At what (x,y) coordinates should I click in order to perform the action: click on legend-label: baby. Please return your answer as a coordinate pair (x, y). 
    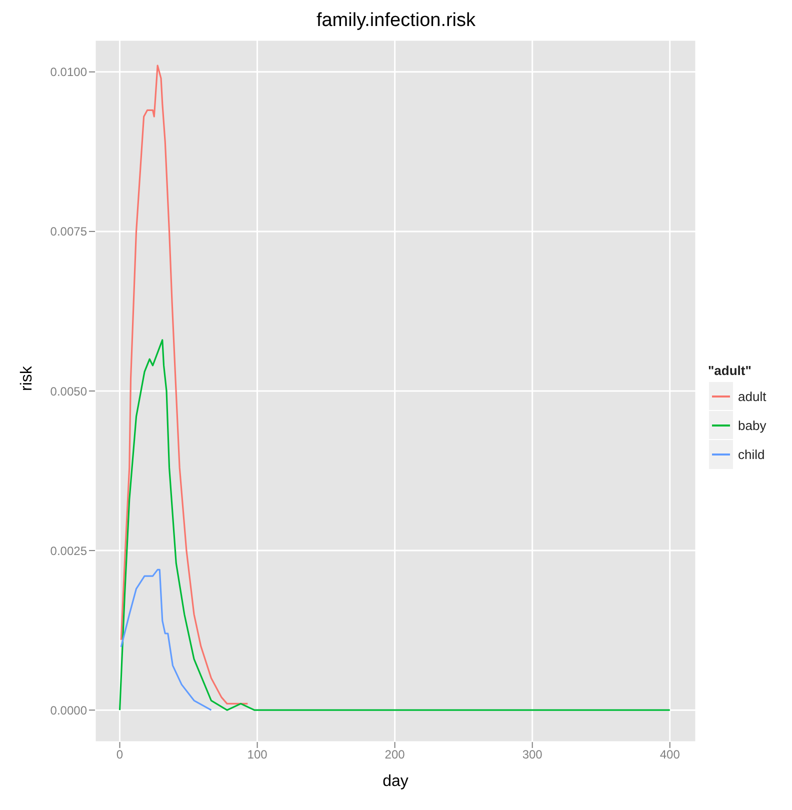
    Looking at the image, I should click on (752, 425).